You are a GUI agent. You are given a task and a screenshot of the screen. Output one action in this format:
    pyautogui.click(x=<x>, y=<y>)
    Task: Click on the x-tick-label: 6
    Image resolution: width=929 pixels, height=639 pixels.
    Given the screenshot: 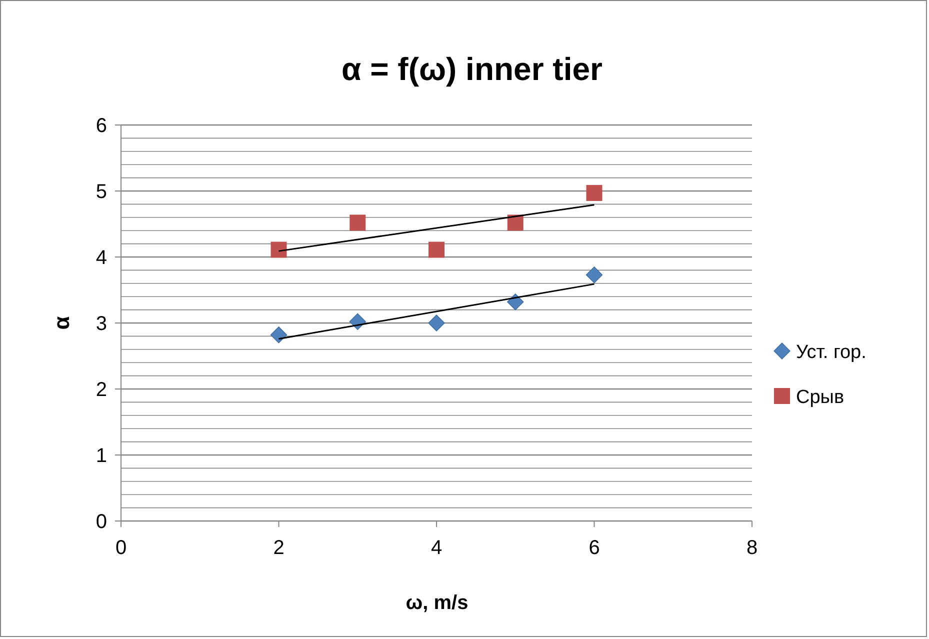 What is the action you would take?
    pyautogui.click(x=594, y=548)
    